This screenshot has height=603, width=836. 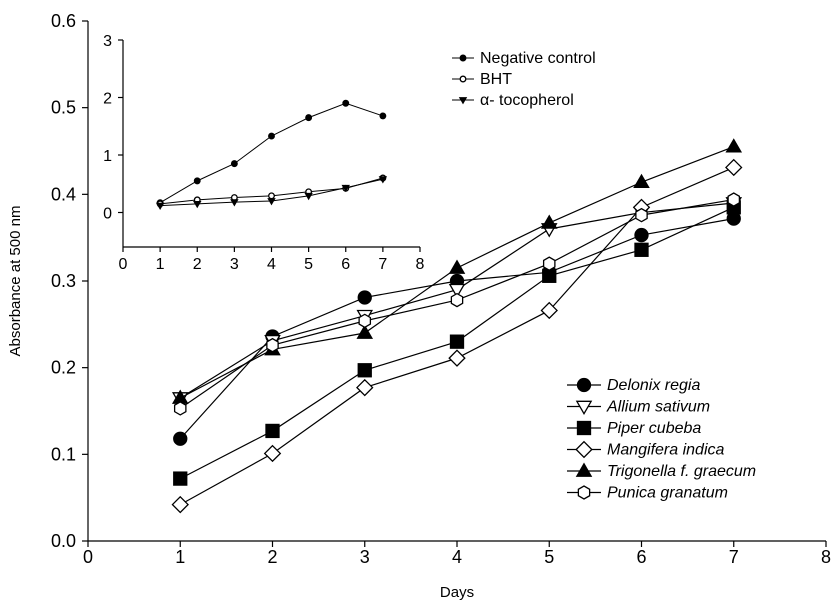 I want to click on main-y-tick-label: 0.3, so click(x=63, y=281).